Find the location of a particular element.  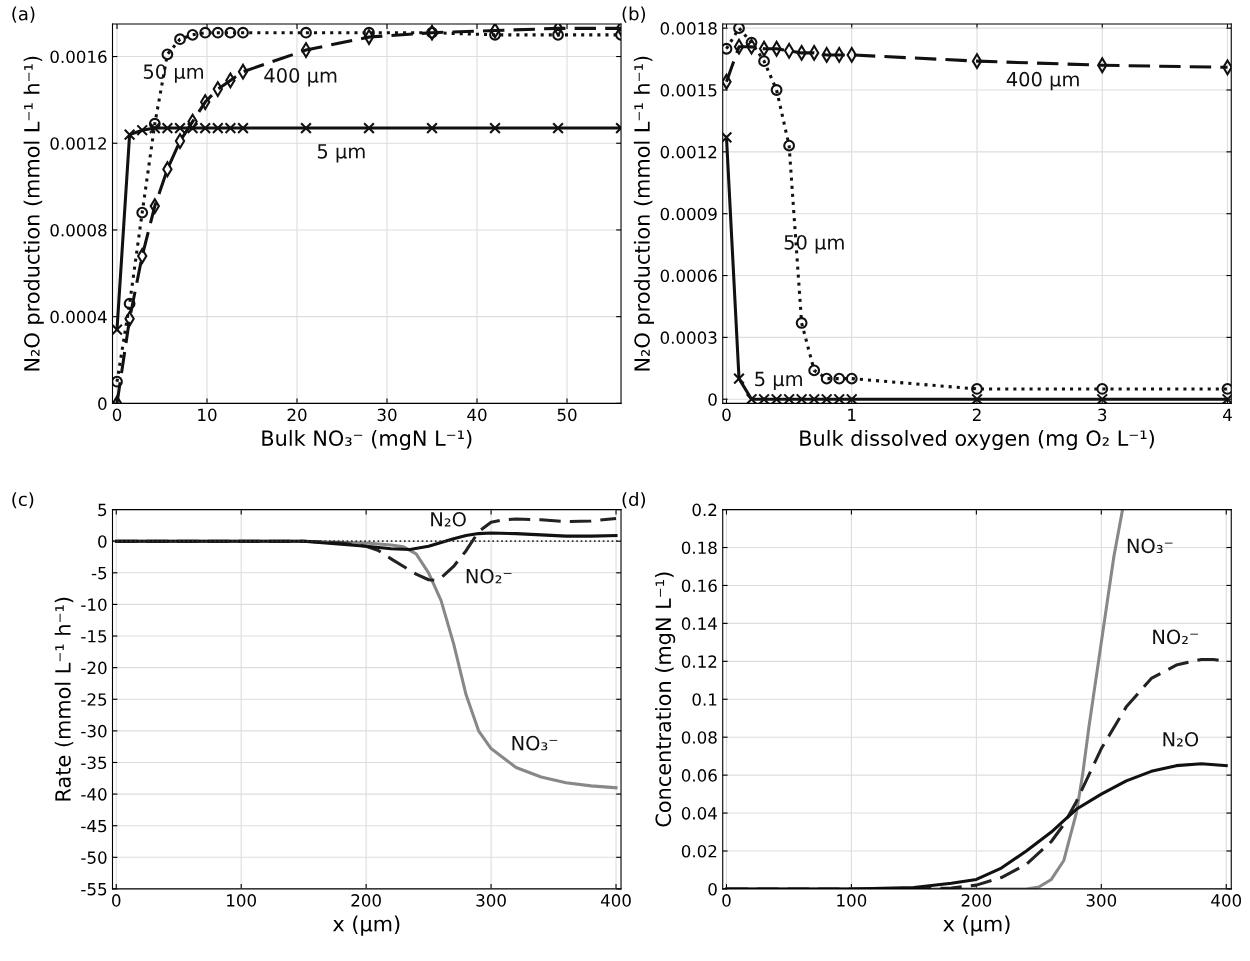

x-tick-label: 3 is located at coordinates (1102, 415).